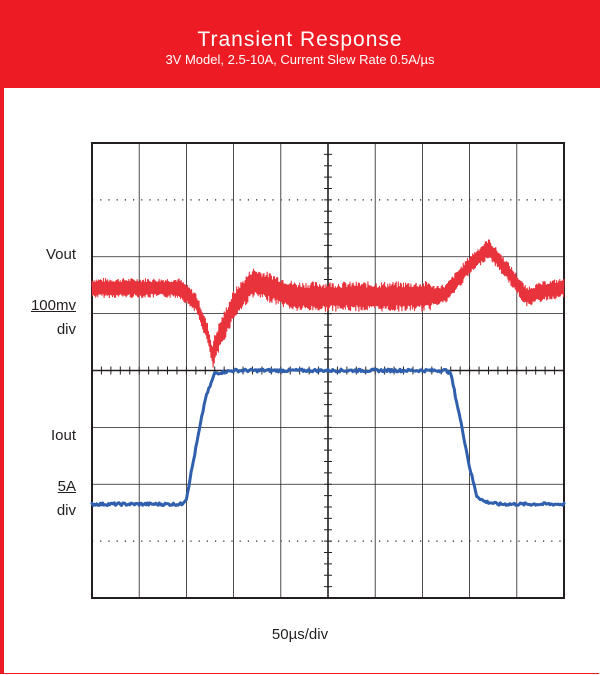 Image resolution: width=600 pixels, height=675 pixels. What do you see at coordinates (60, 254) in the screenshot?
I see `vout-label: Vout` at bounding box center [60, 254].